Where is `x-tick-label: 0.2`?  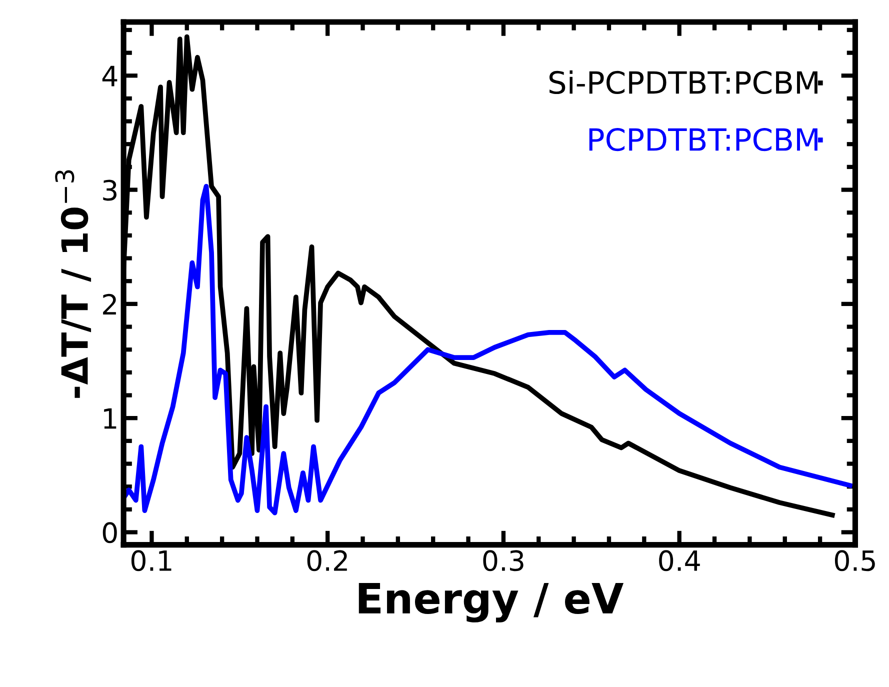
x-tick-label: 0.2 is located at coordinates (327, 561).